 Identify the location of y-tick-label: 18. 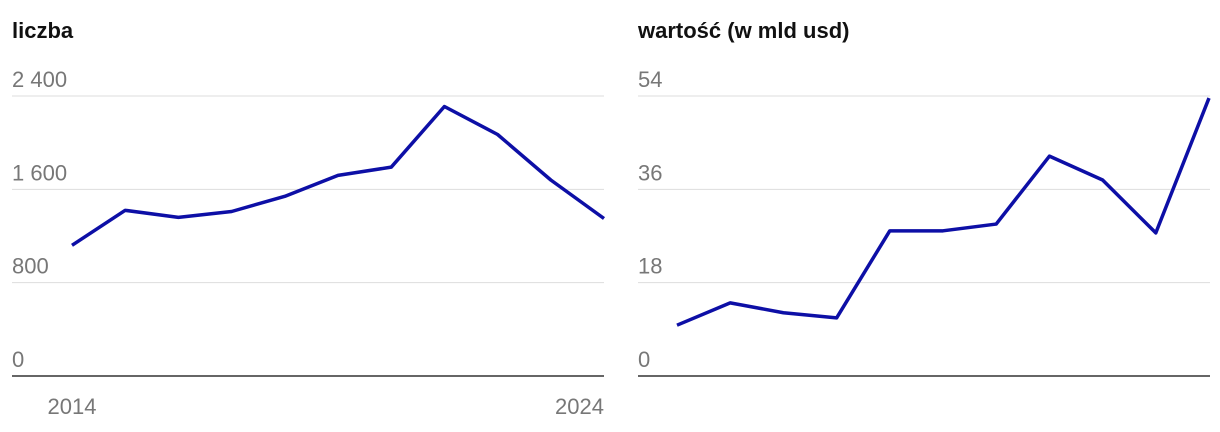
(650, 266).